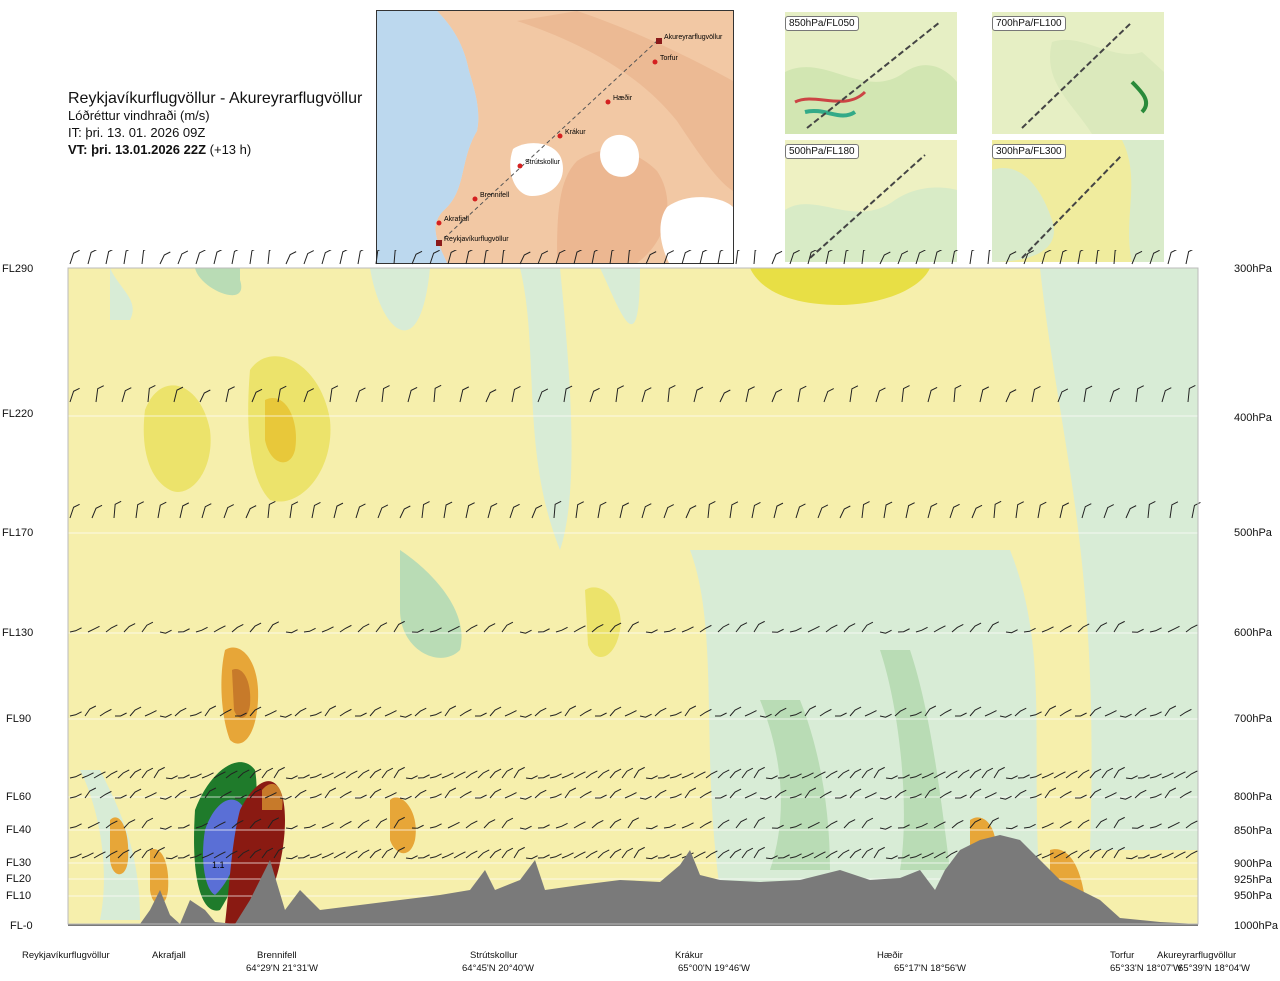 Image resolution: width=1280 pixels, height=981 pixels. Describe the element at coordinates (575, 132) in the screenshot. I see `route-waypoint-label: Krákur` at that location.